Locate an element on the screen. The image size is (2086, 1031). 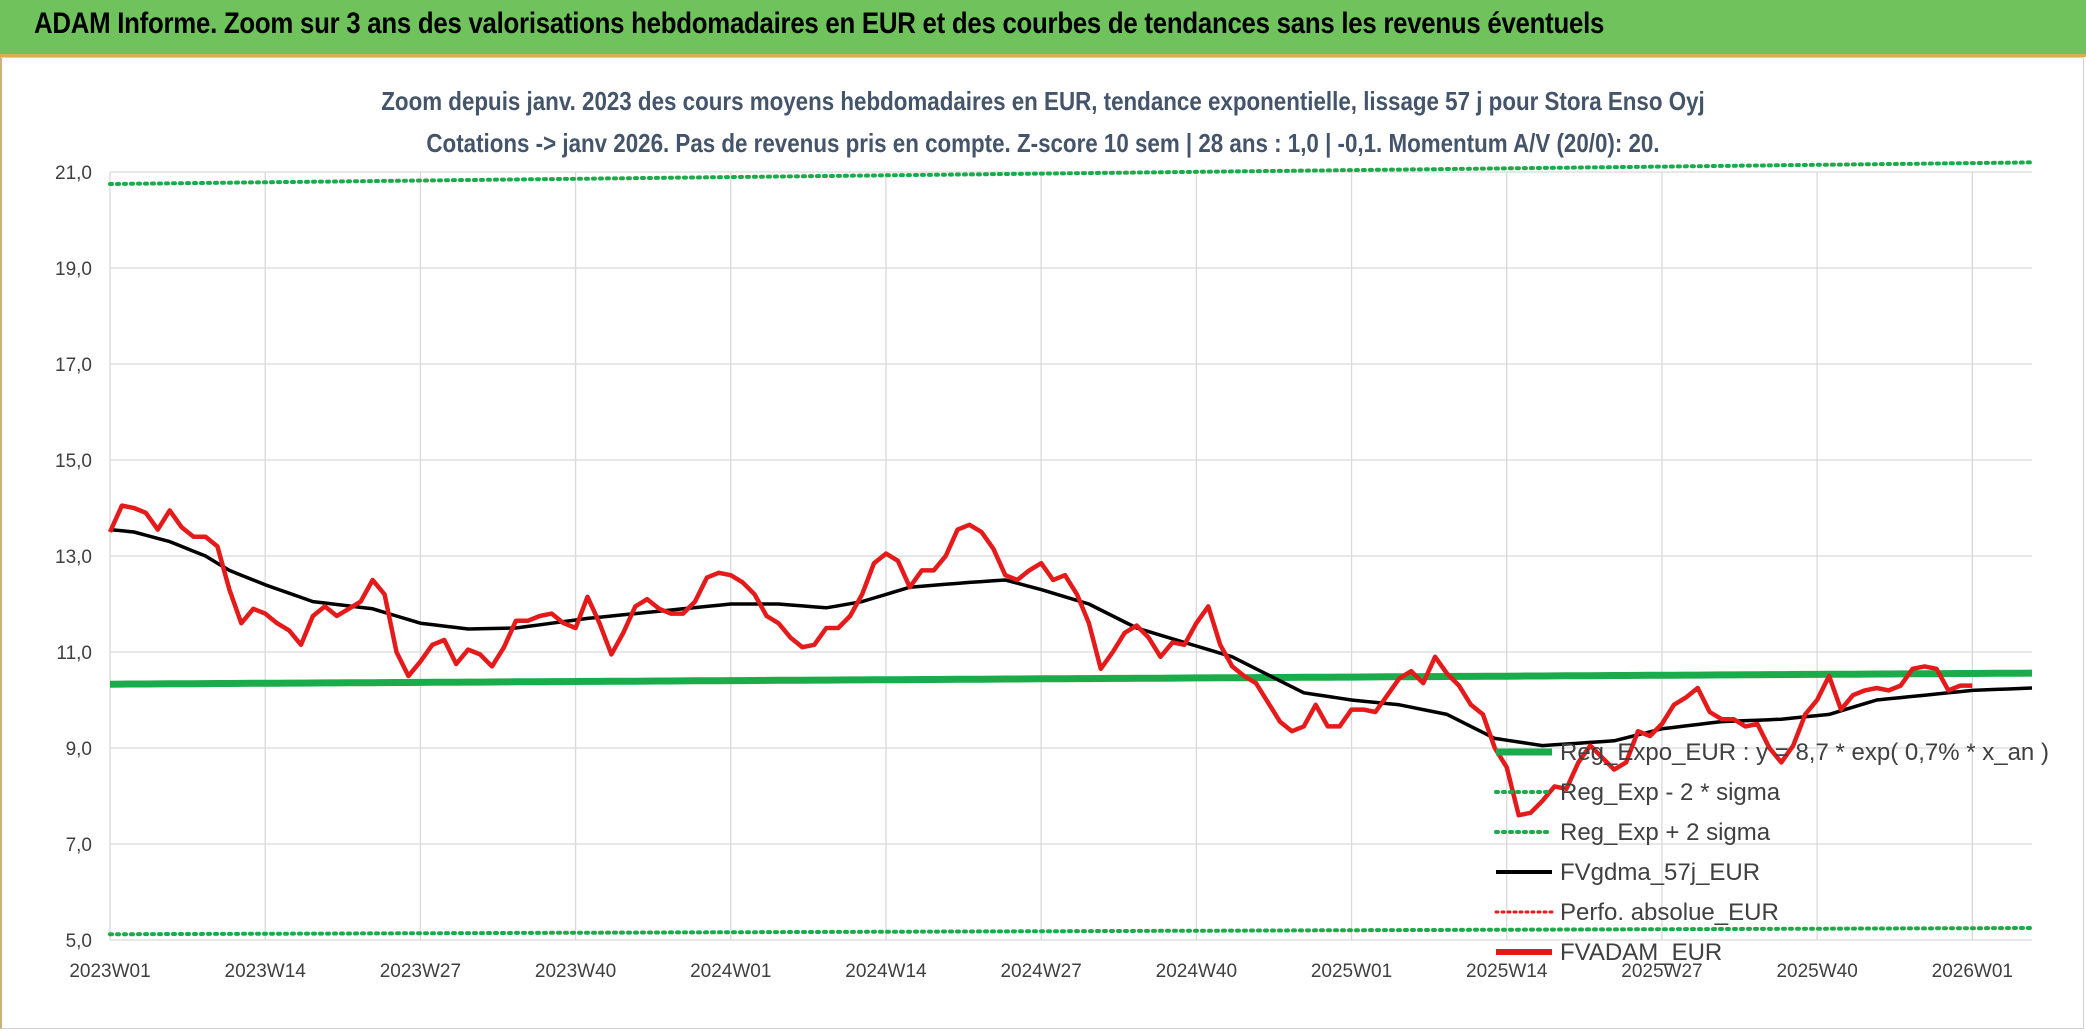
x-tick-label: 2024W27 is located at coordinates (1040, 971).